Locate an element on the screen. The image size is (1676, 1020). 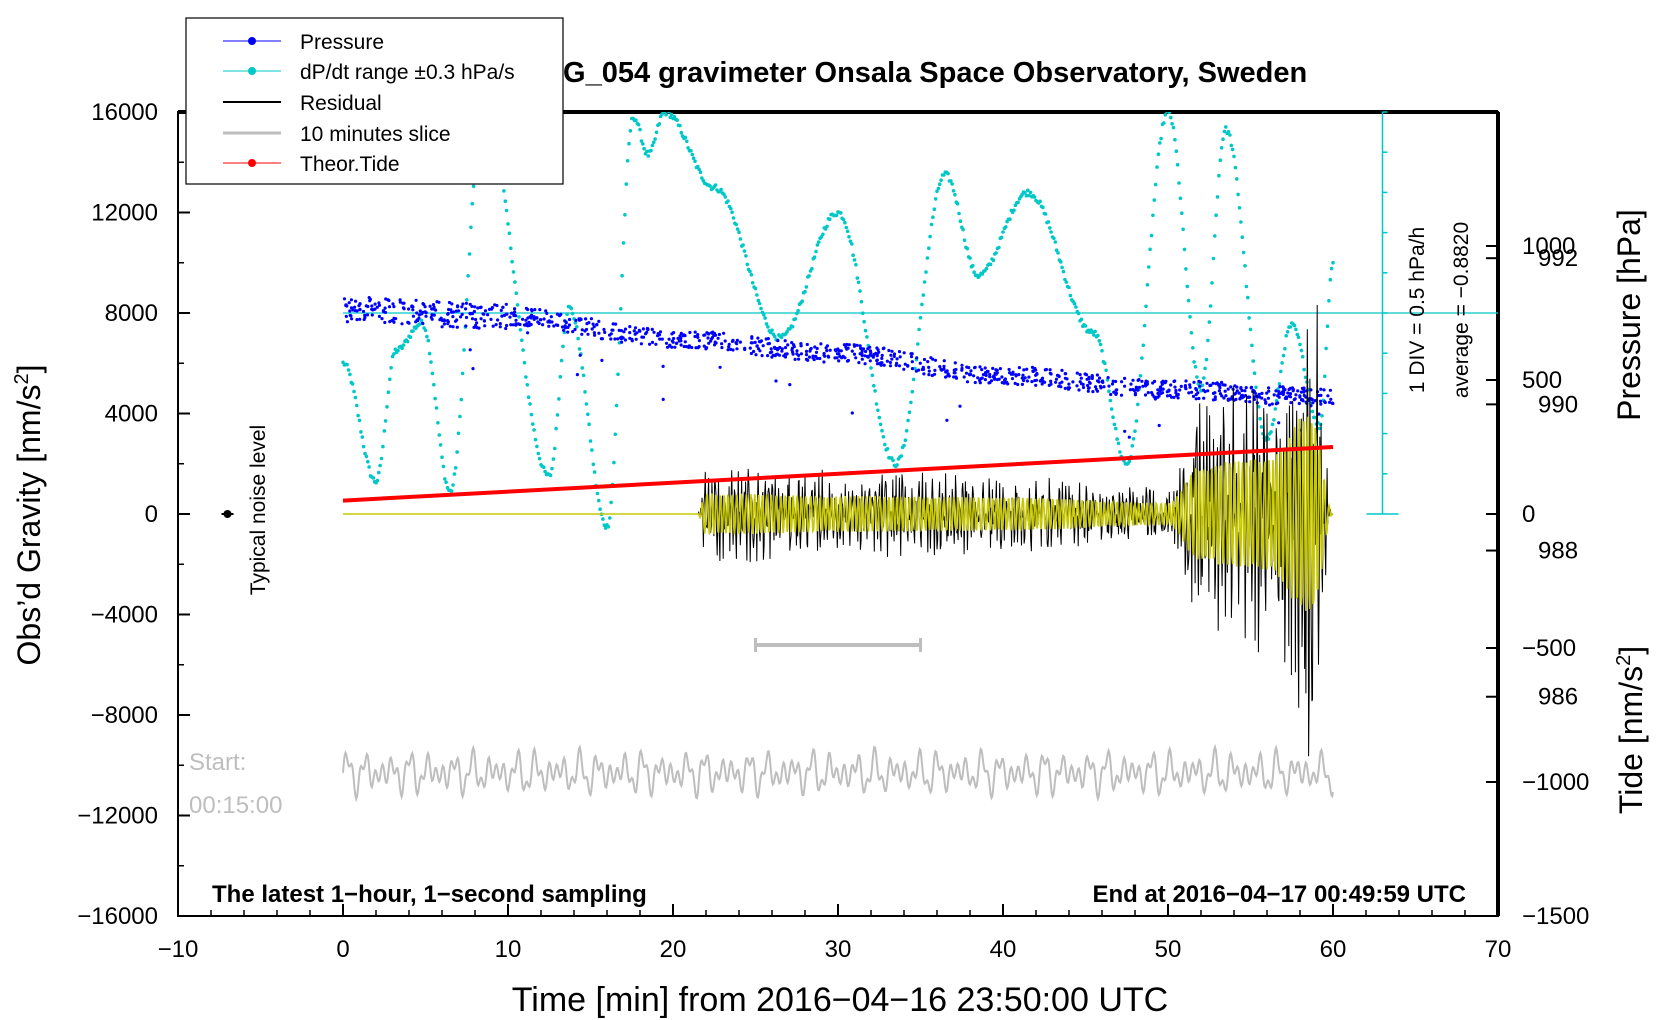
x-tick-label: −10 is located at coordinates (178, 949).